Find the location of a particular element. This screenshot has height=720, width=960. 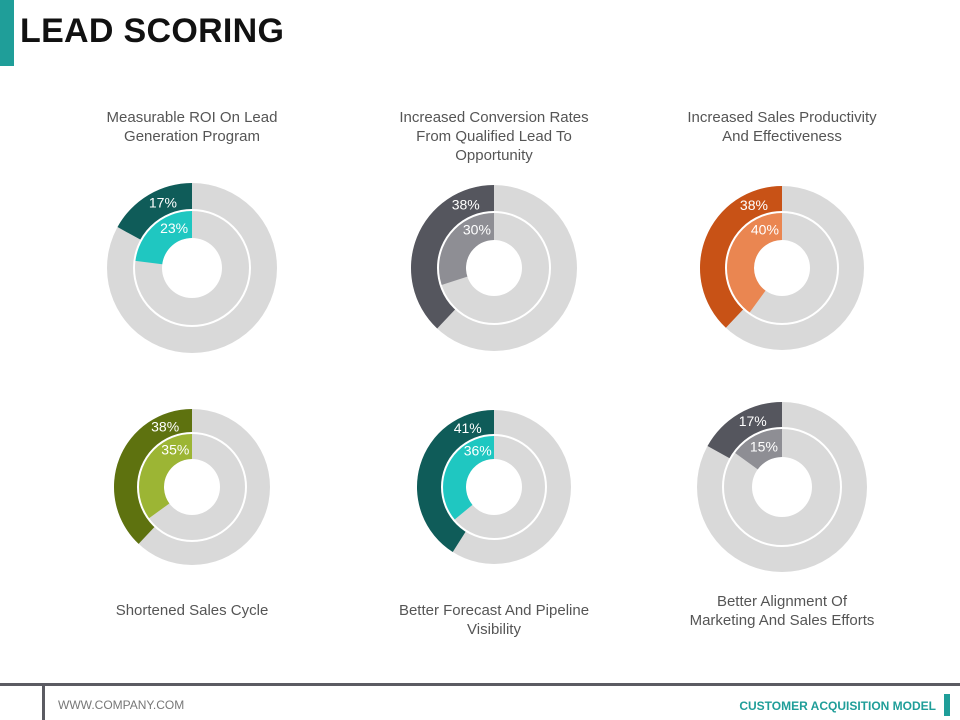

donut-1-outer-label: 38% is located at coordinates (466, 205).